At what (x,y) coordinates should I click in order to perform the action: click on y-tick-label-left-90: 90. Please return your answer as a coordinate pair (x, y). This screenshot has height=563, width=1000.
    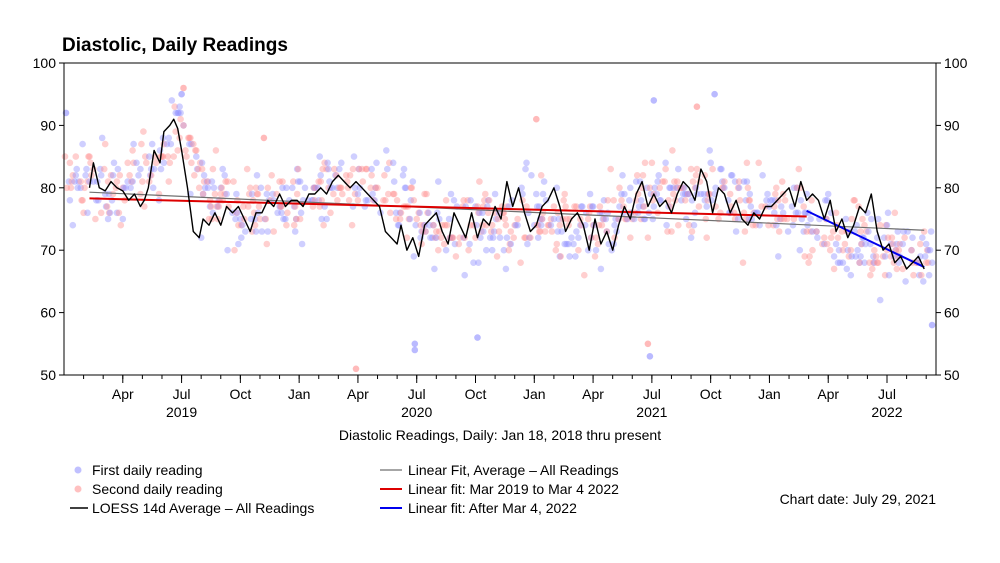
    Looking at the image, I should click on (48, 125).